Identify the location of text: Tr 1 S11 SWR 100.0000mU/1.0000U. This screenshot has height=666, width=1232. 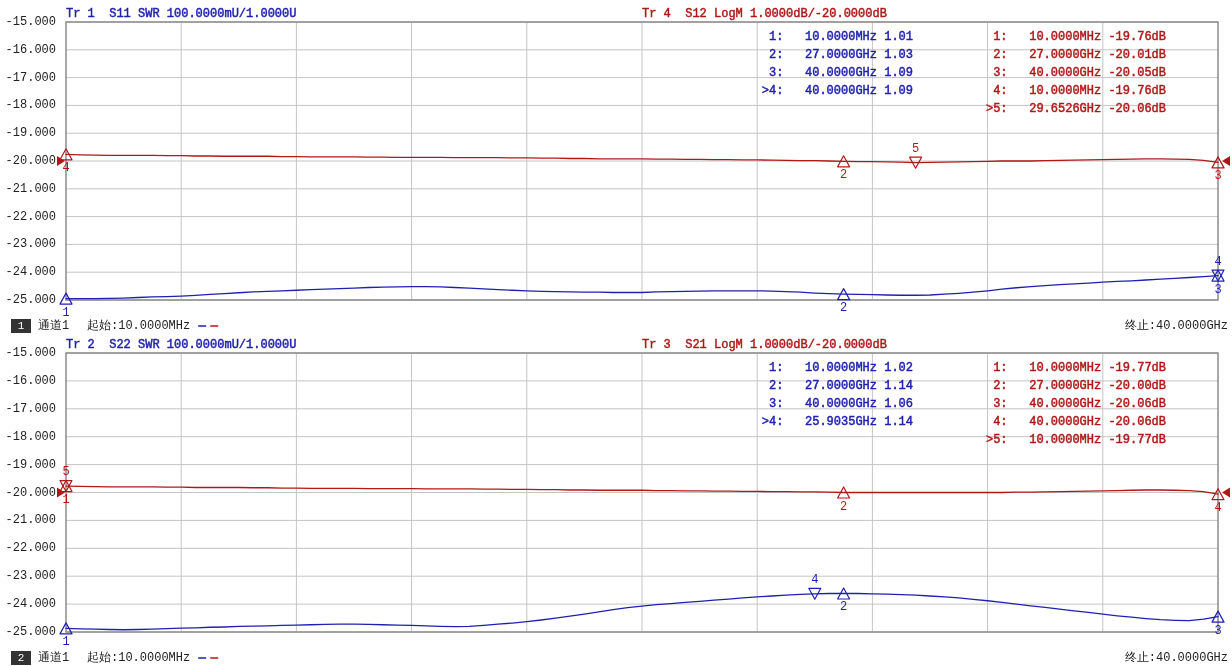
(181, 14).